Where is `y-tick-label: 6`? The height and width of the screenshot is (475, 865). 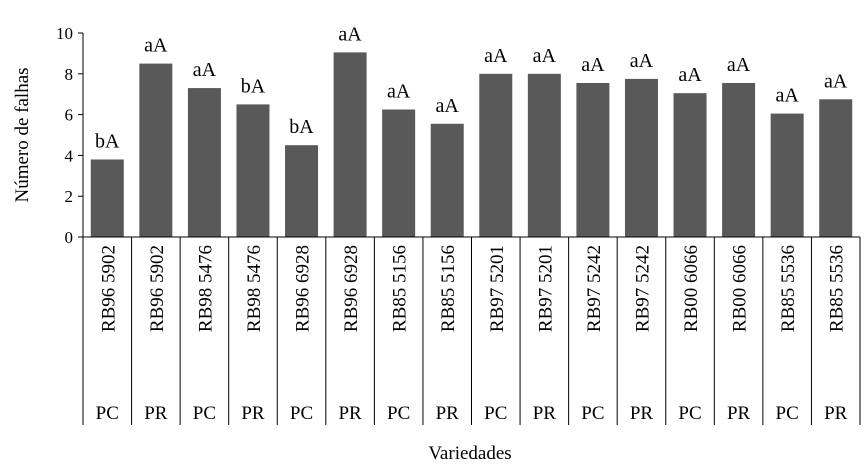 y-tick-label: 6 is located at coordinates (69, 115).